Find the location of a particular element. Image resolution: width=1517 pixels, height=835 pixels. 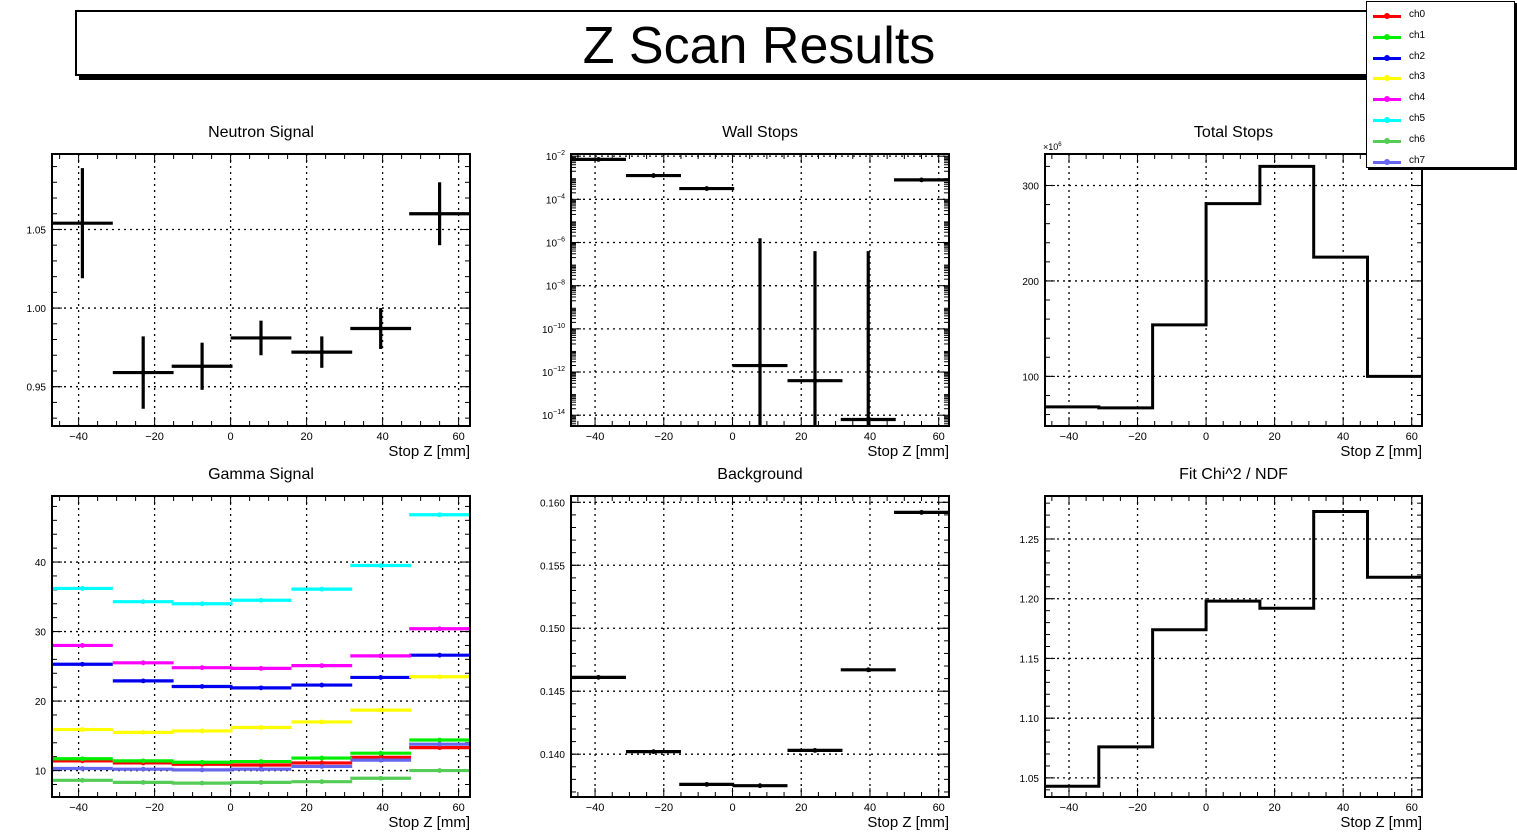

y-tick-label: 1.00 is located at coordinates (37, 309).